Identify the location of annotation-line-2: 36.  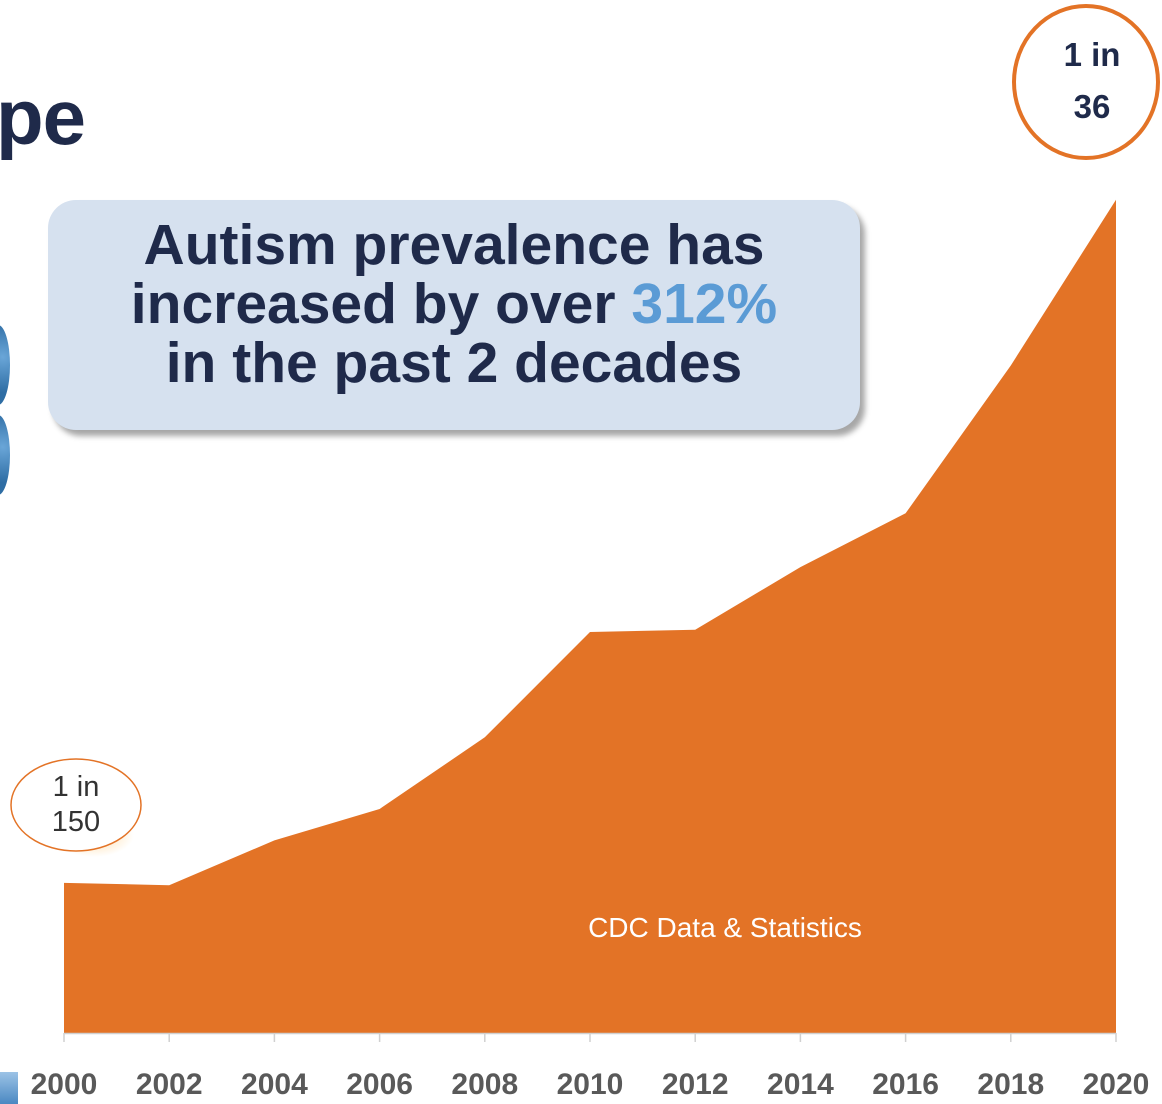
(1092, 106).